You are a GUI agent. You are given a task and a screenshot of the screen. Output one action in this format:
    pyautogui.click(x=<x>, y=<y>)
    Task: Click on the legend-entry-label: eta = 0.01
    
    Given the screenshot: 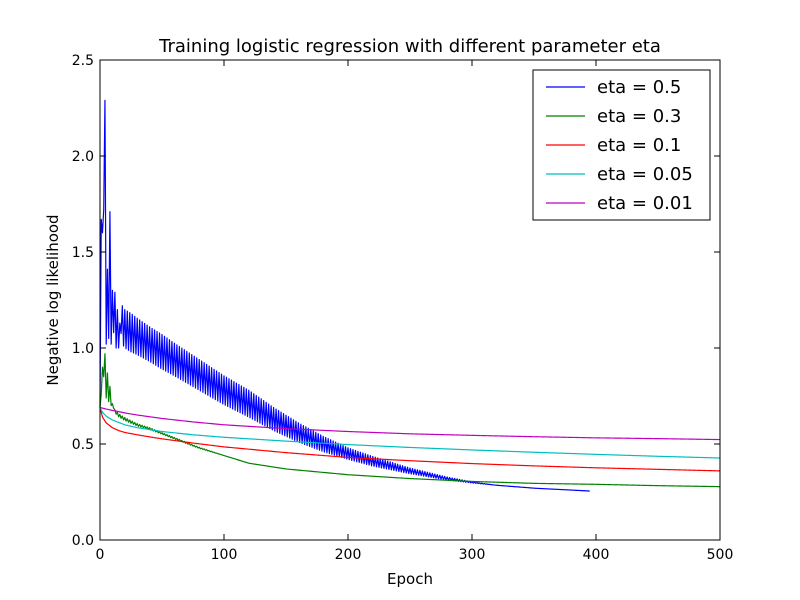 What is the action you would take?
    pyautogui.click(x=645, y=203)
    